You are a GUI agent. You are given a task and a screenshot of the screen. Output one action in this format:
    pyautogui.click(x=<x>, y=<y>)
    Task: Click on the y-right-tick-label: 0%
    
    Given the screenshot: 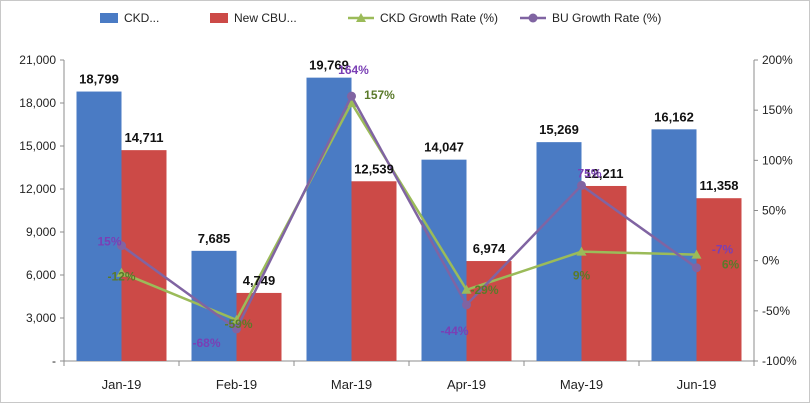 What is the action you would take?
    pyautogui.click(x=771, y=261)
    